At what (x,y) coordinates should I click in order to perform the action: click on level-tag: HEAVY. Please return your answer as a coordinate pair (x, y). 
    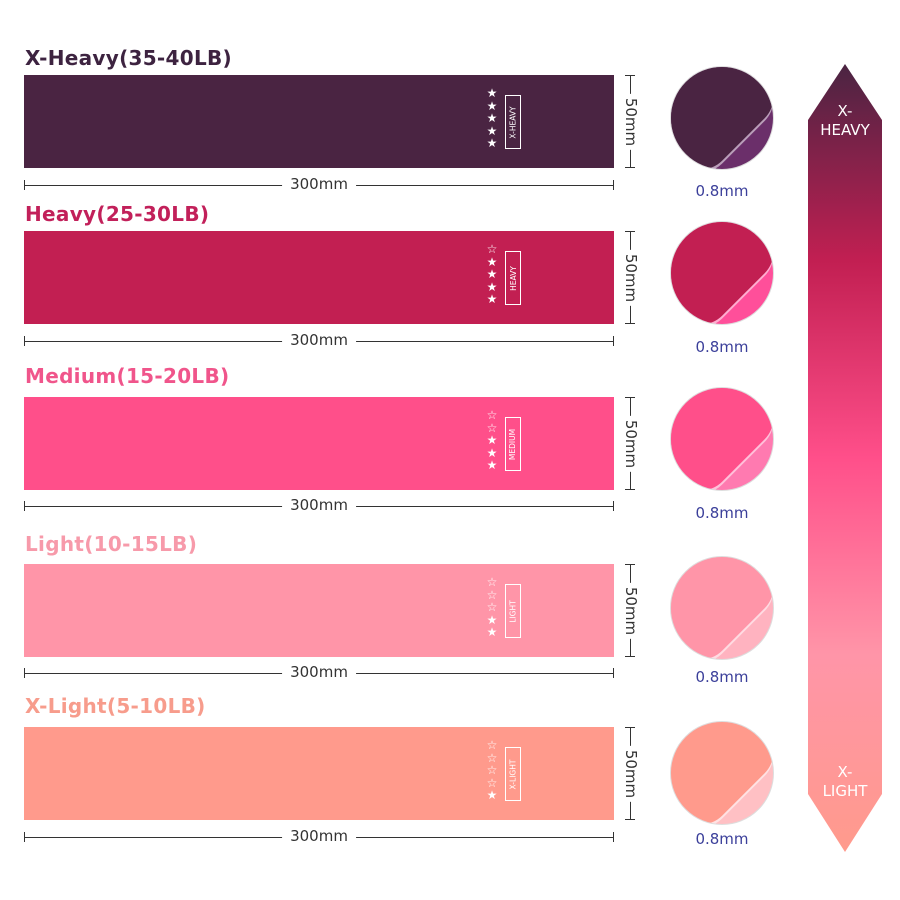
    Looking at the image, I should click on (513, 278).